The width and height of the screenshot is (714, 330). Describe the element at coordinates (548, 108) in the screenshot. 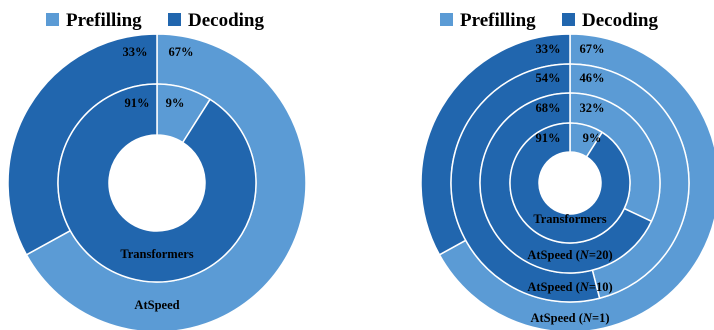

I see `value-label-decoding: 68%` at that location.